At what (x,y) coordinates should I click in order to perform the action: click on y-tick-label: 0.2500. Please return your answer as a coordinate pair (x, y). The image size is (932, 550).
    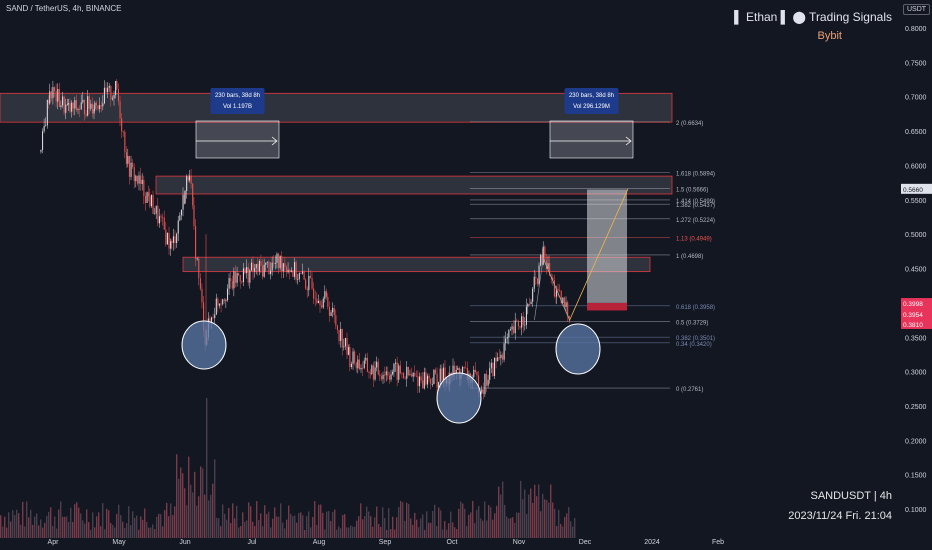
    Looking at the image, I should click on (916, 407).